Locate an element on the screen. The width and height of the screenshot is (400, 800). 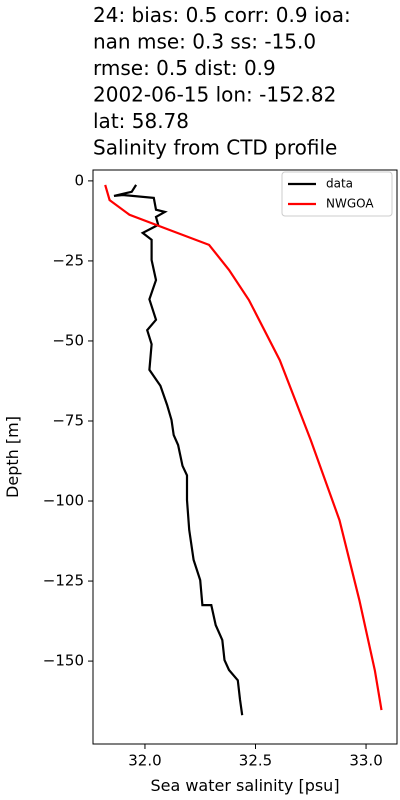
chart-title: 24: bias: 0.5 corr: 0.9 ioa: is located at coordinates (222, 15).